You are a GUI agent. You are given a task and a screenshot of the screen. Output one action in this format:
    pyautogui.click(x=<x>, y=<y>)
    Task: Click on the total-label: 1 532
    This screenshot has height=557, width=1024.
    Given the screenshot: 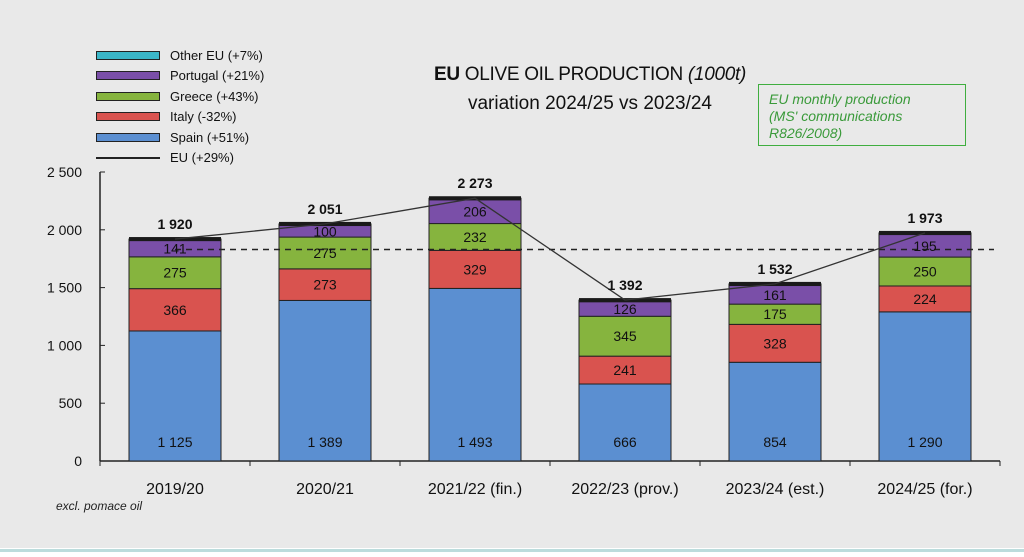 What is the action you would take?
    pyautogui.click(x=774, y=269)
    